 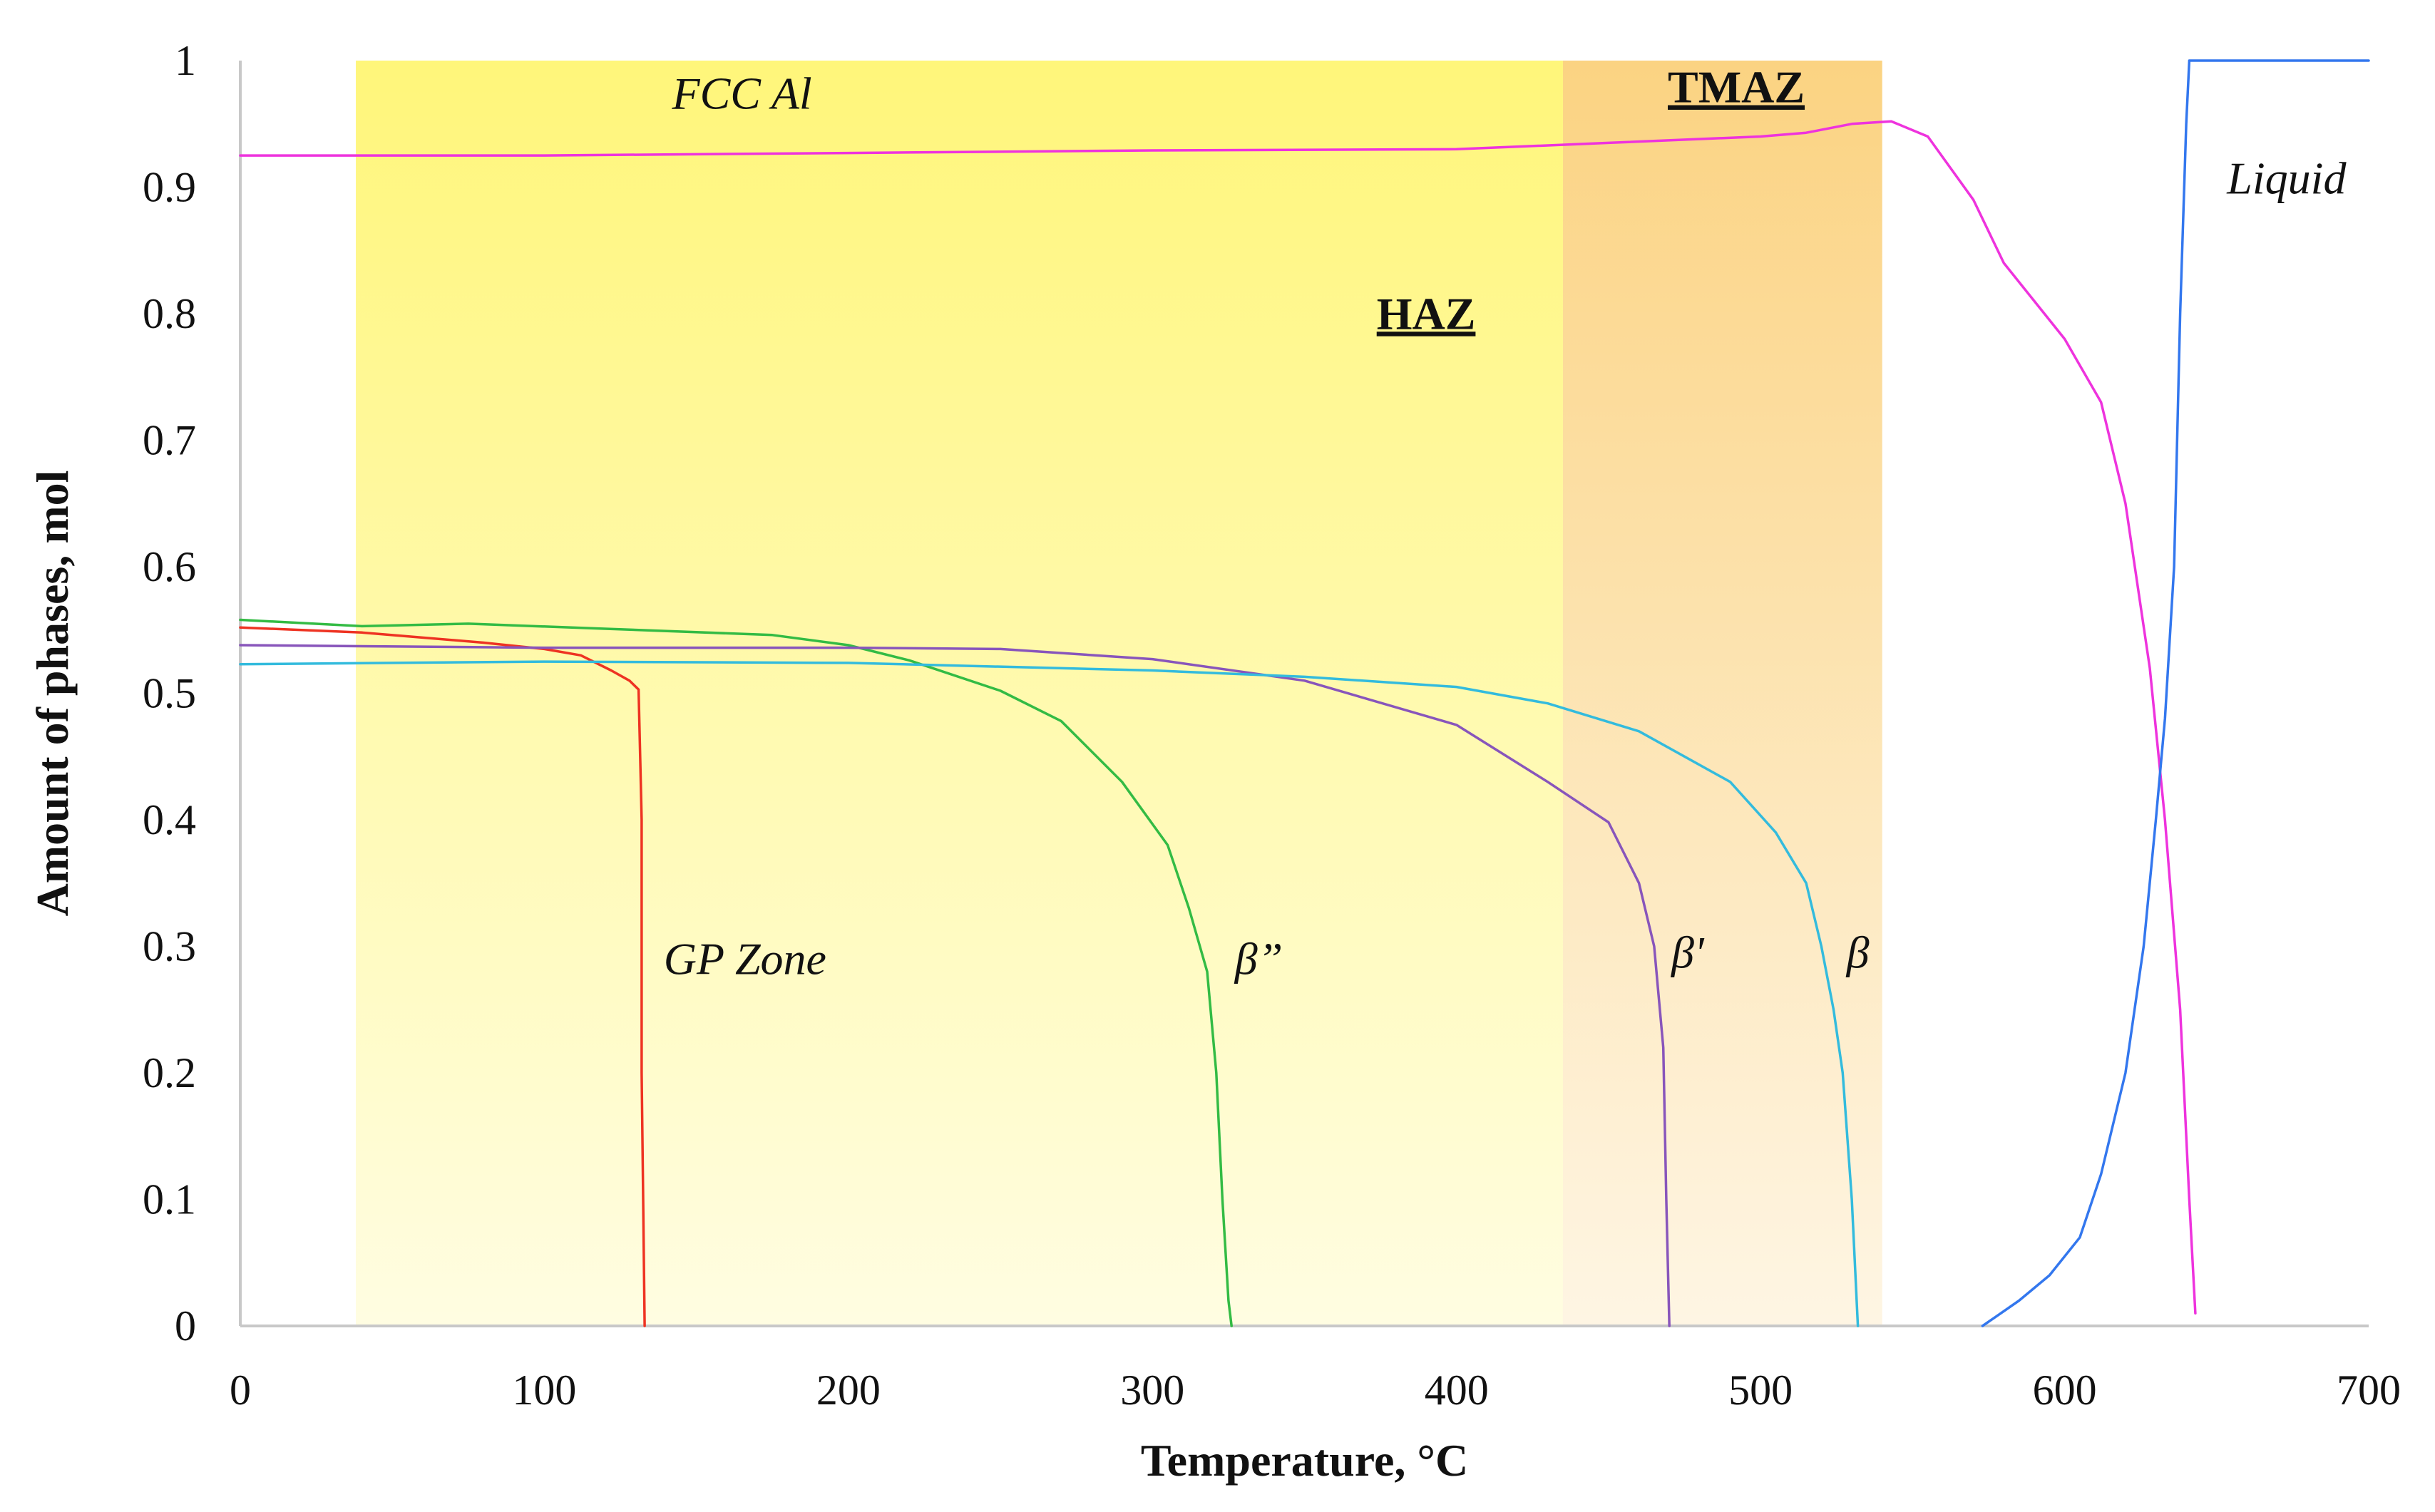 What do you see at coordinates (169, 693) in the screenshot?
I see `y-tick-label: 0.5` at bounding box center [169, 693].